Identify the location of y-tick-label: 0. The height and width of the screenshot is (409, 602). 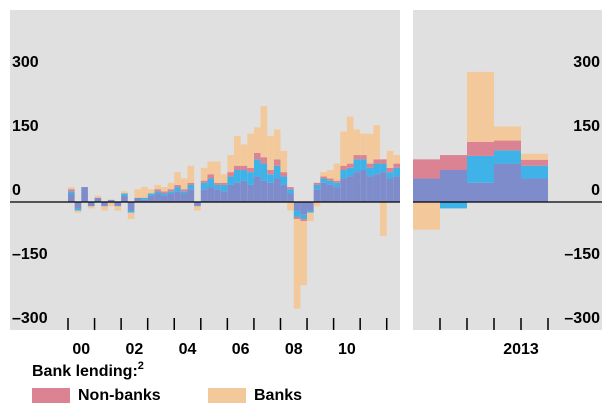
(595, 190).